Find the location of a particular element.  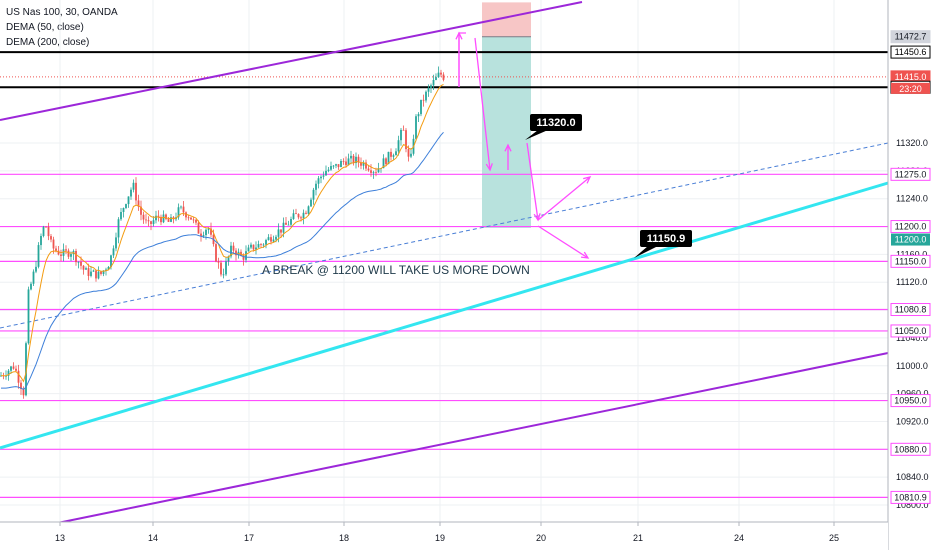

time-axis: 13 14 17 18 19 20 21 24 25 is located at coordinates (444, 535).